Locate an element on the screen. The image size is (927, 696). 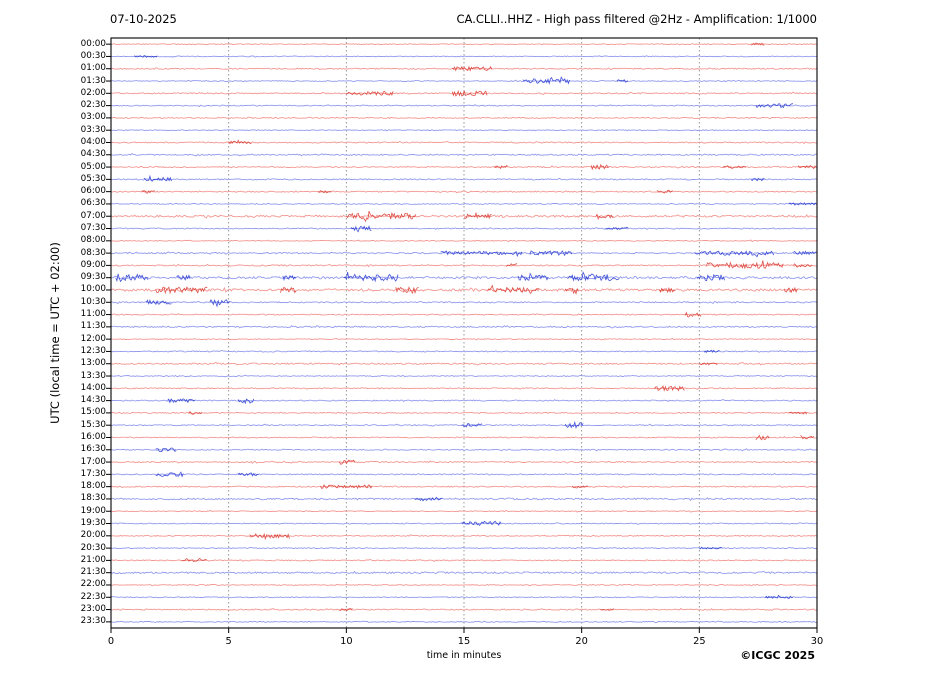
y-tick-label: 14:30 is located at coordinates (93, 400).